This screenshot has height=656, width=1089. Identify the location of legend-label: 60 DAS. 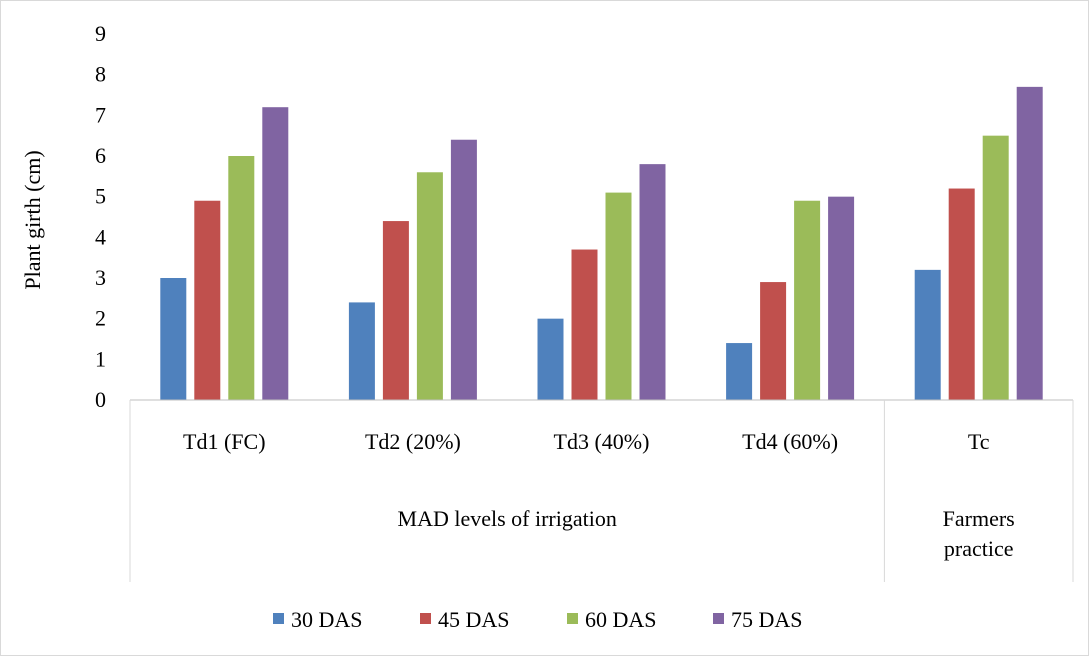
(621, 619).